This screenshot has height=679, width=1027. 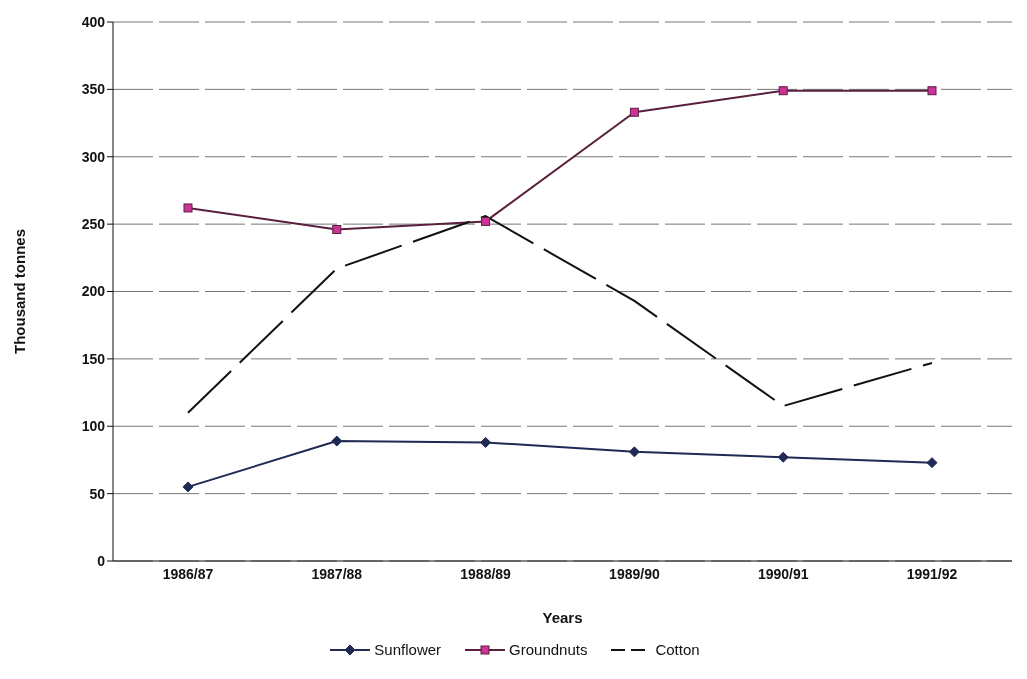 I want to click on y-tick-label: 250, so click(x=93, y=224).